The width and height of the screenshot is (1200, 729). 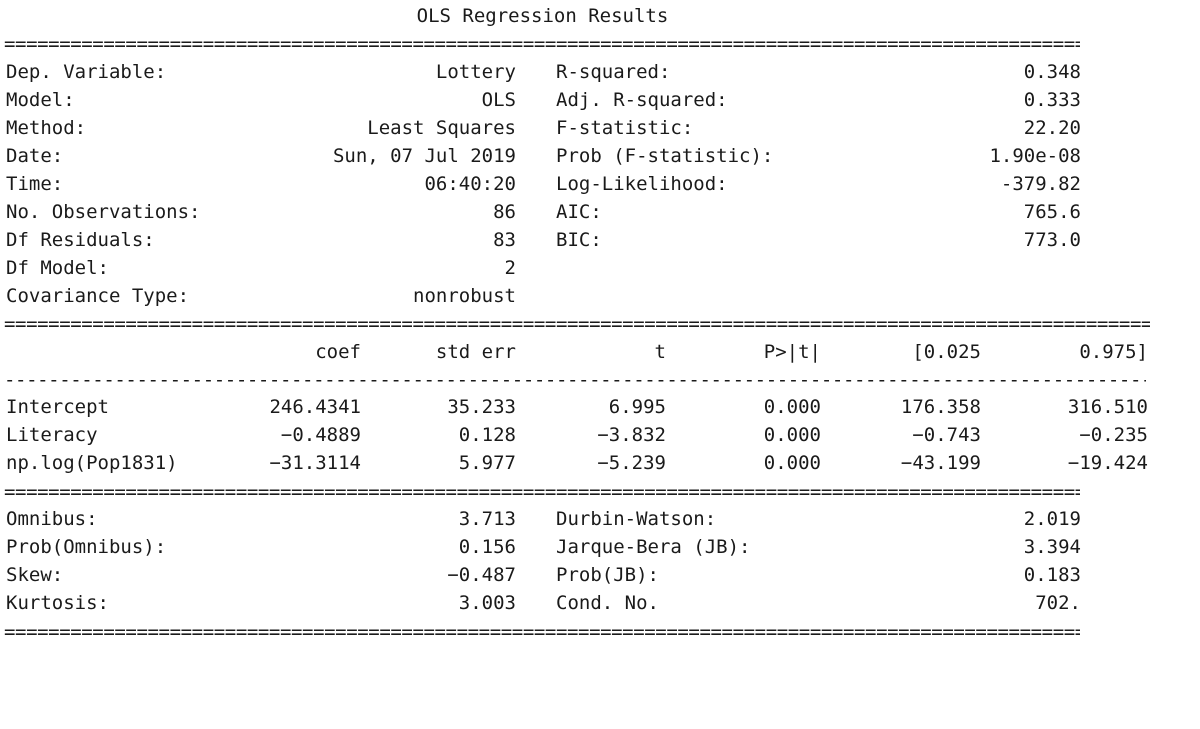 I want to click on coef-header: 0.975], so click(x=1113, y=352).